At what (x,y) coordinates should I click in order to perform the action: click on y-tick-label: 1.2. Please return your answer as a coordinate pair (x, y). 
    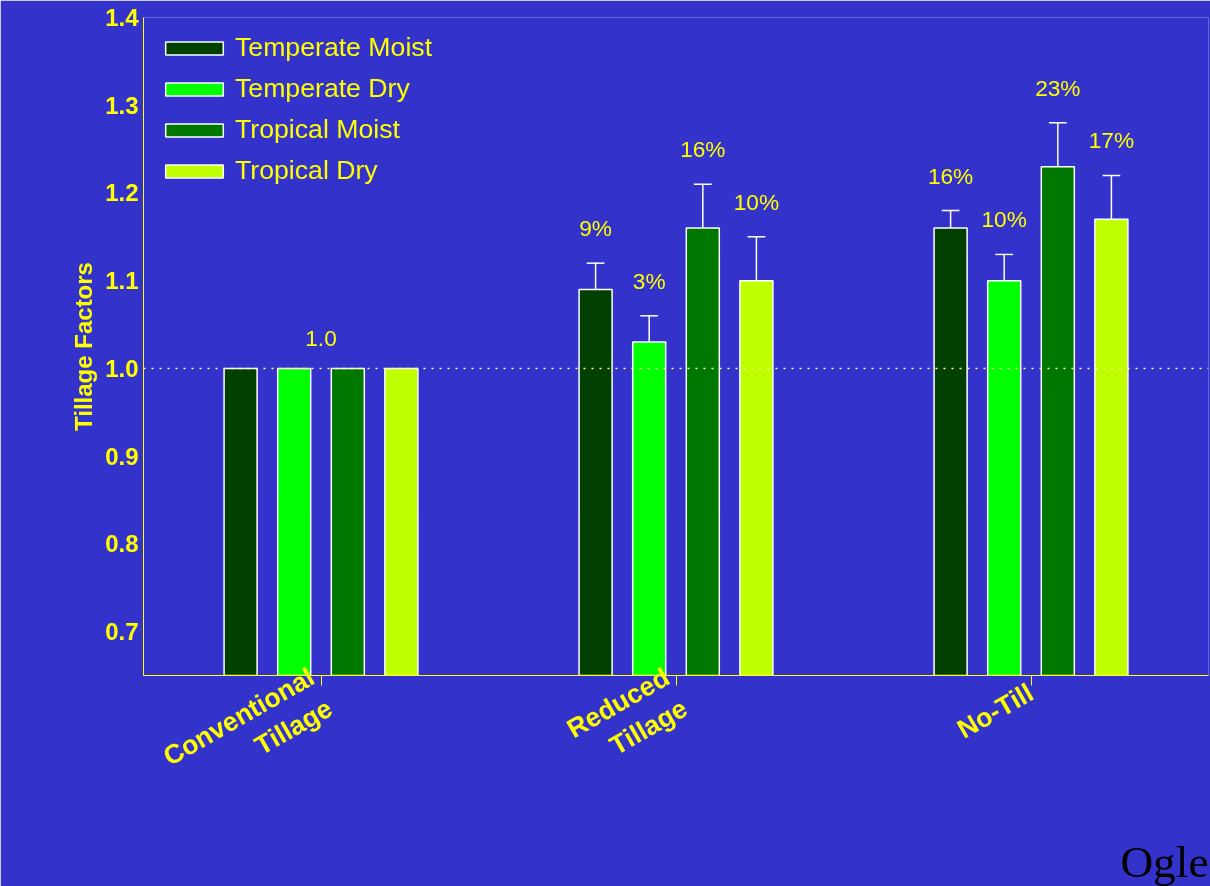
    Looking at the image, I should click on (122, 193).